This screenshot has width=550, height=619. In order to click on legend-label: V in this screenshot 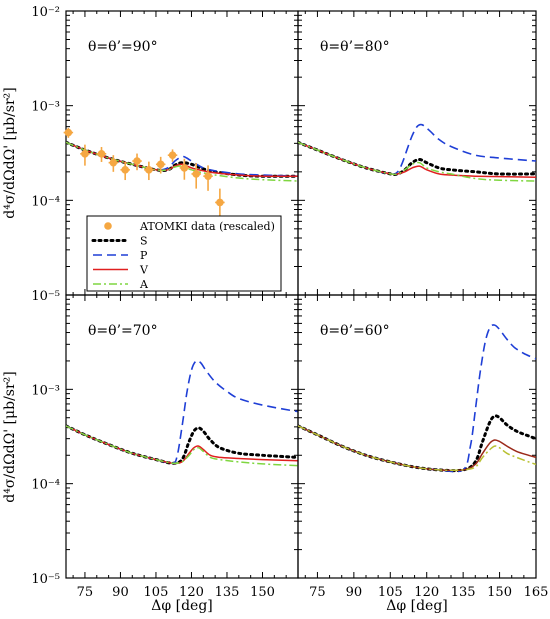, I will do `click(144, 270)`.